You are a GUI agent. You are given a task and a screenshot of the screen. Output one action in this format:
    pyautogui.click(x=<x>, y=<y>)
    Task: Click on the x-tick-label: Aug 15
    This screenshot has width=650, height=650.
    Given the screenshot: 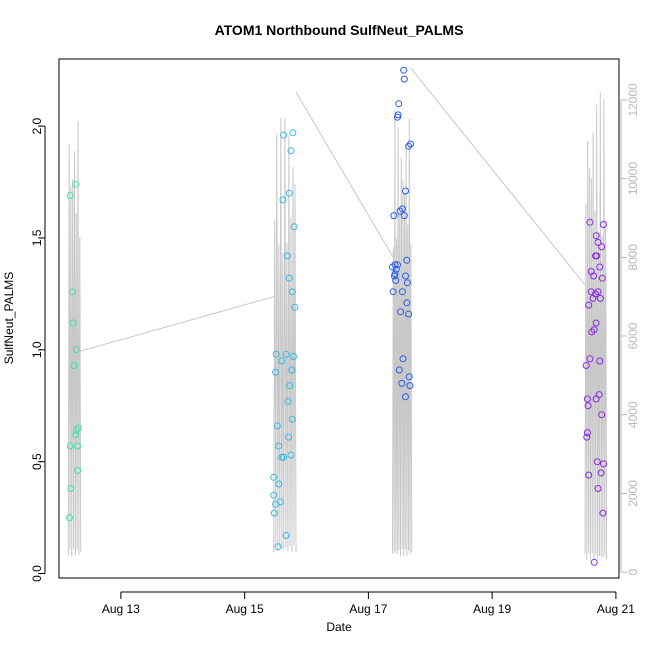 What is the action you would take?
    pyautogui.click(x=245, y=609)
    